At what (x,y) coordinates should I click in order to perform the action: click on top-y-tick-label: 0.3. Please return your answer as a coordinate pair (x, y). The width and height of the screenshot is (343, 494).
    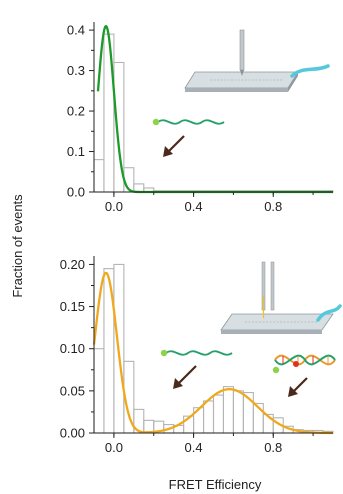
    Looking at the image, I should click on (76, 70).